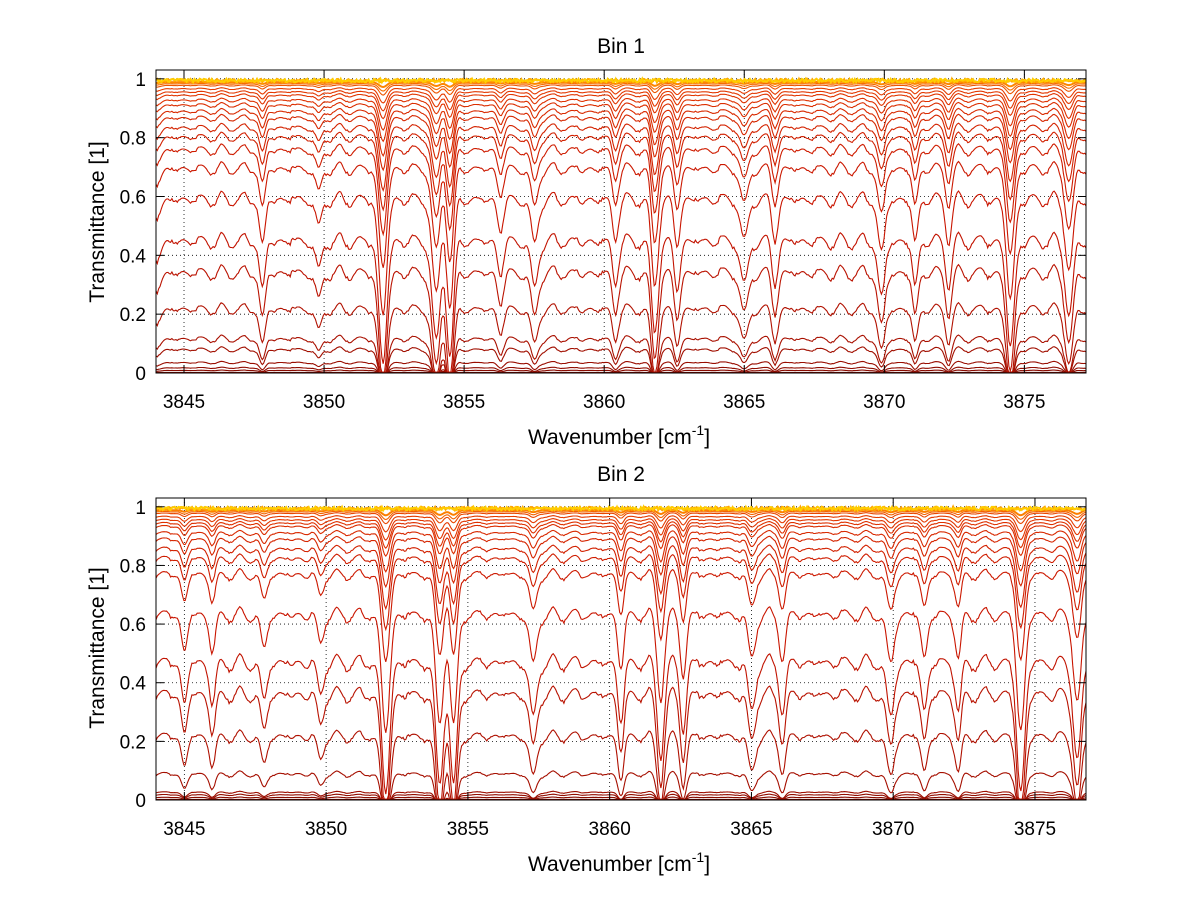 This screenshot has height=901, width=1200. What do you see at coordinates (621, 46) in the screenshot?
I see `chart-title: Bin 1` at bounding box center [621, 46].